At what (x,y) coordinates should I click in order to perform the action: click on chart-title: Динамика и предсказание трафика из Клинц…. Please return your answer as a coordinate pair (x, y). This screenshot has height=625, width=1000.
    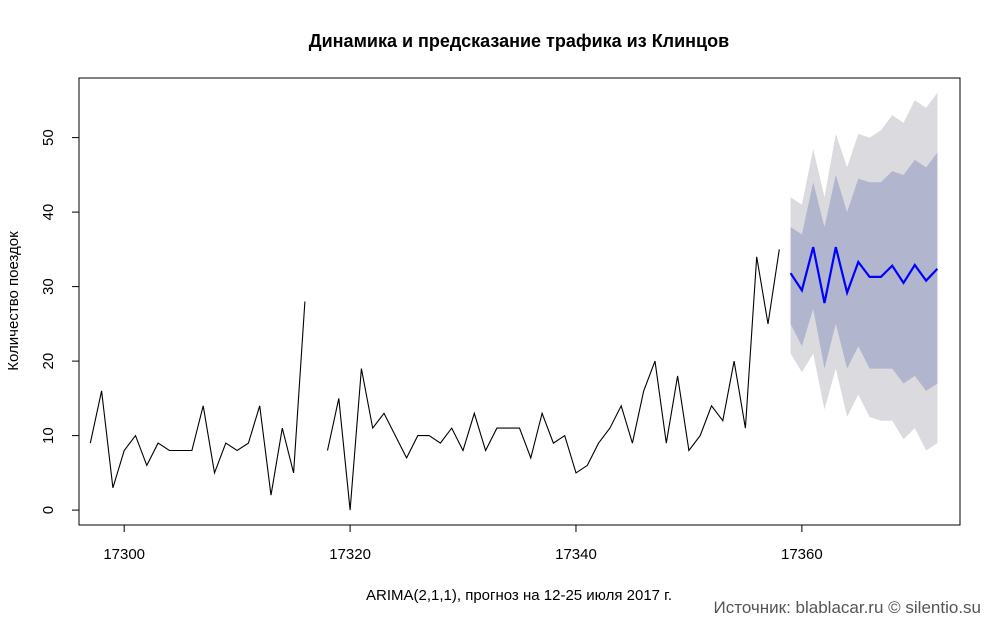
    Looking at the image, I should click on (519, 41).